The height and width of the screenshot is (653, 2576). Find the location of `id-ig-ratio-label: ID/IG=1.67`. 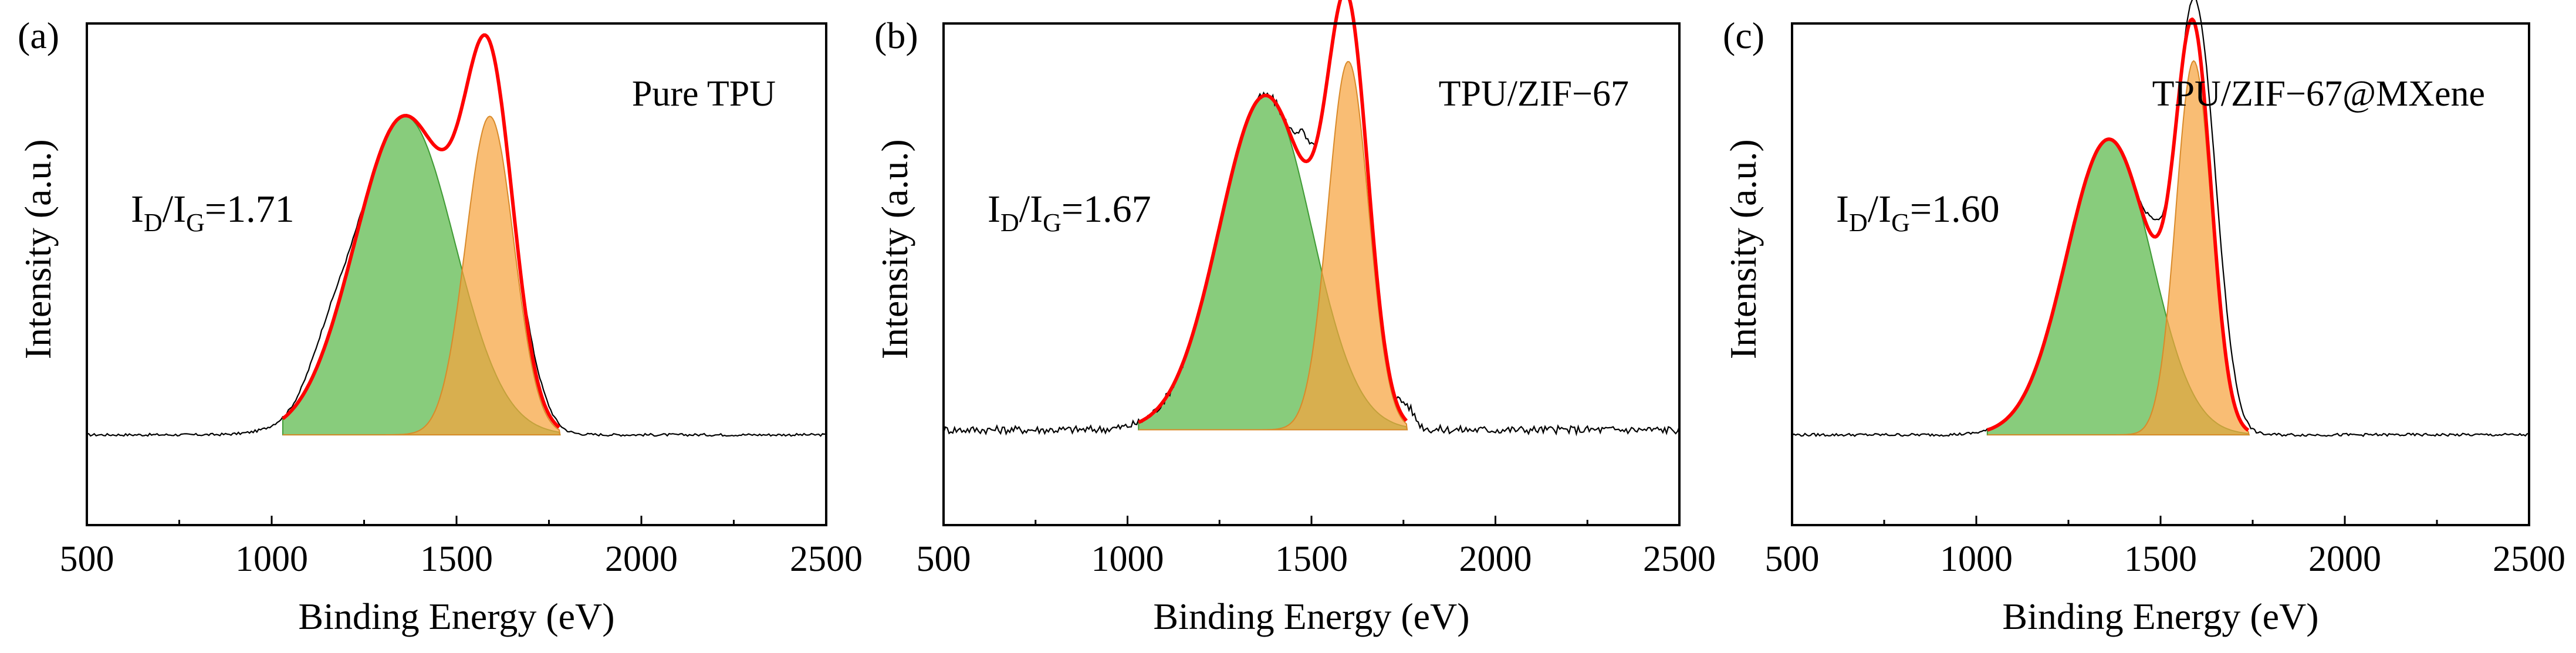

id-ig-ratio-label: ID/IG=1.67 is located at coordinates (1069, 212).